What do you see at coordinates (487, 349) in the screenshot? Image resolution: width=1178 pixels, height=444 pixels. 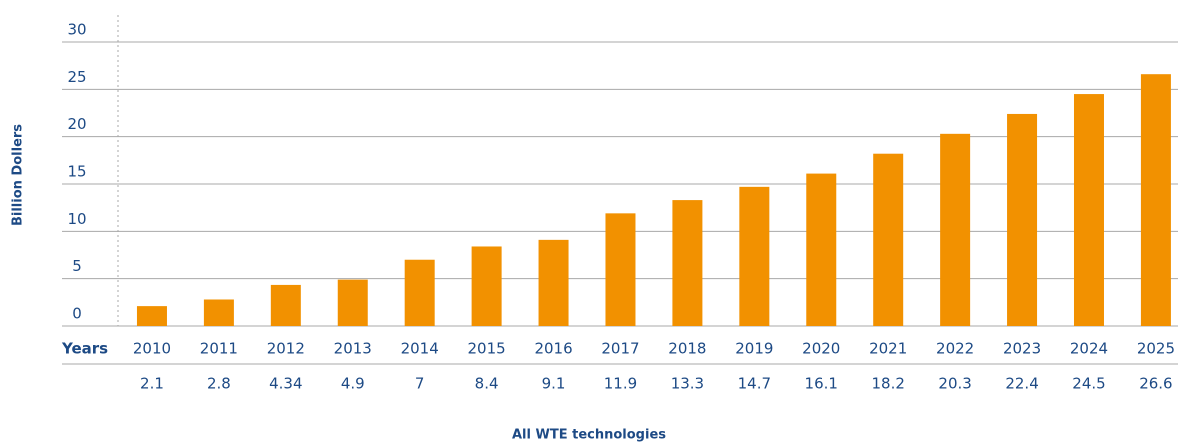 I see `x-tick-label: 2015` at bounding box center [487, 349].